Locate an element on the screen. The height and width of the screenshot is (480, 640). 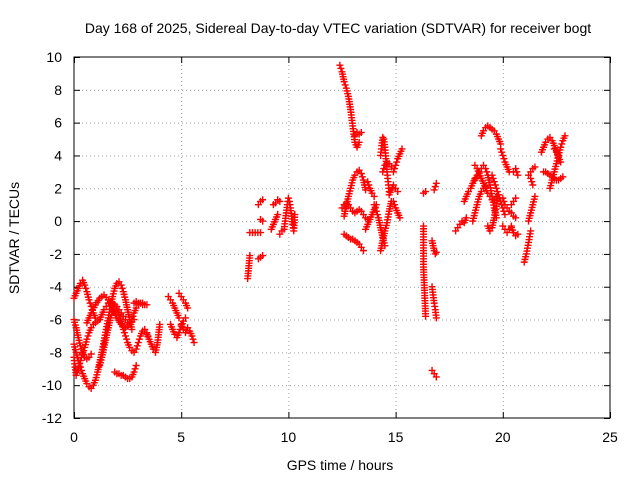
x-axis-label: GPS time / hours is located at coordinates (340, 465).